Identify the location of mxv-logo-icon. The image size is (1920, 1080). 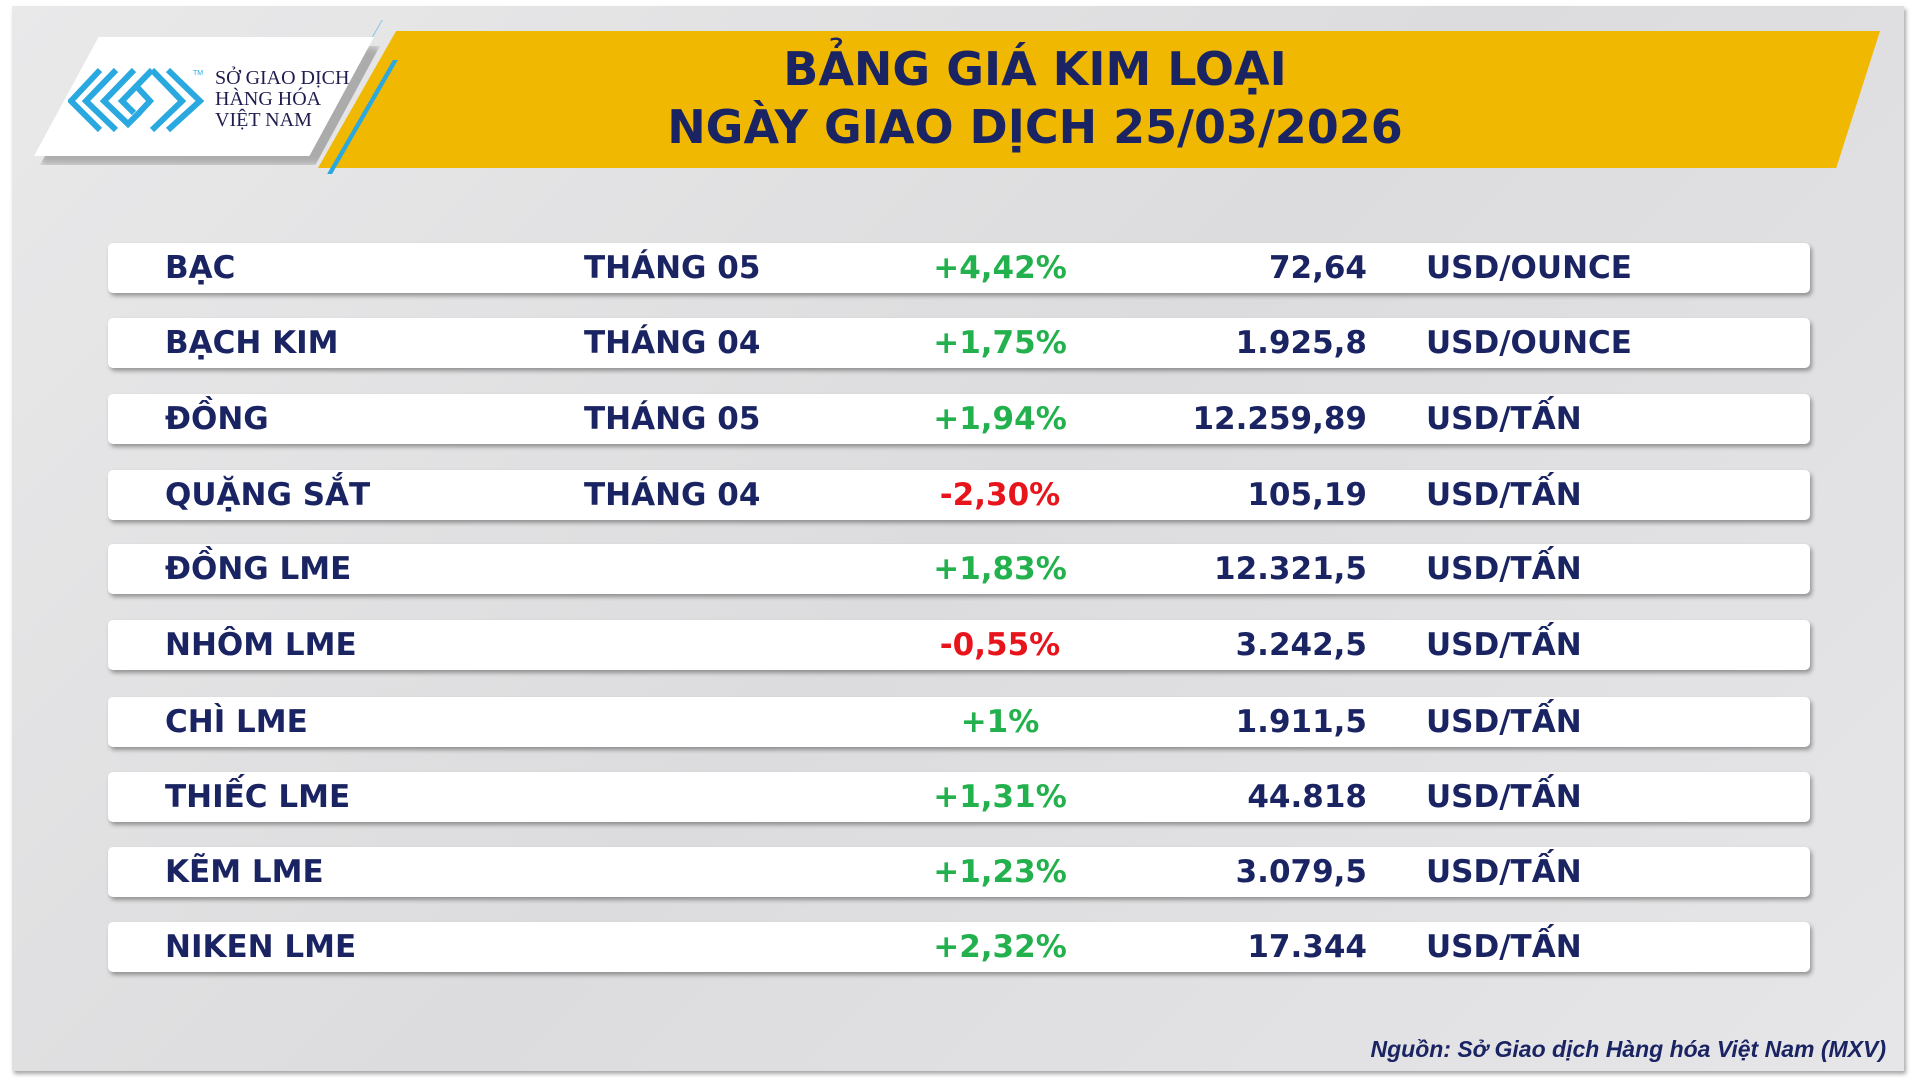
(136, 100).